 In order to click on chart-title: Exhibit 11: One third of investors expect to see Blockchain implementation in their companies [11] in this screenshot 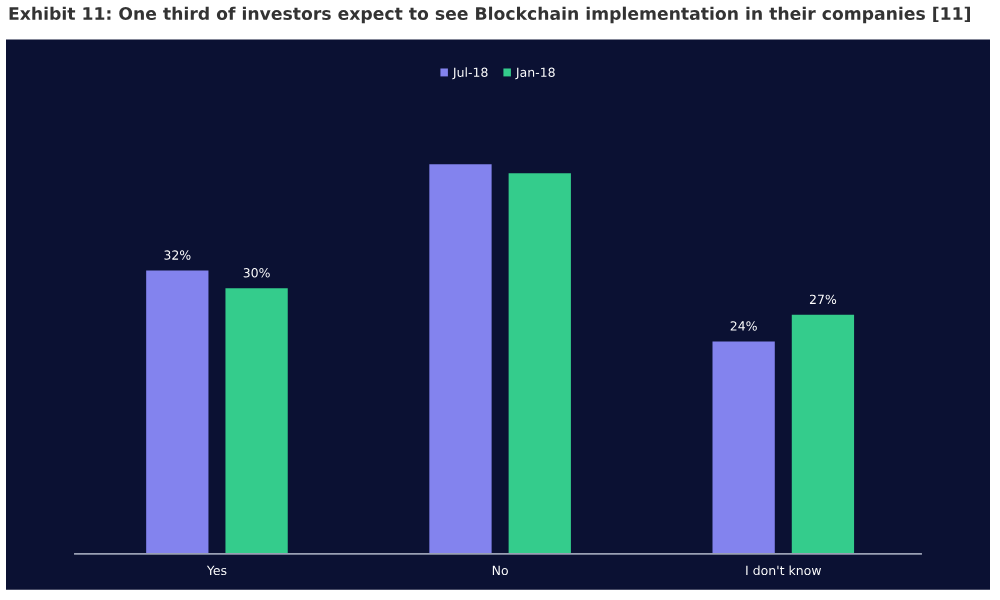, I will do `click(489, 15)`.